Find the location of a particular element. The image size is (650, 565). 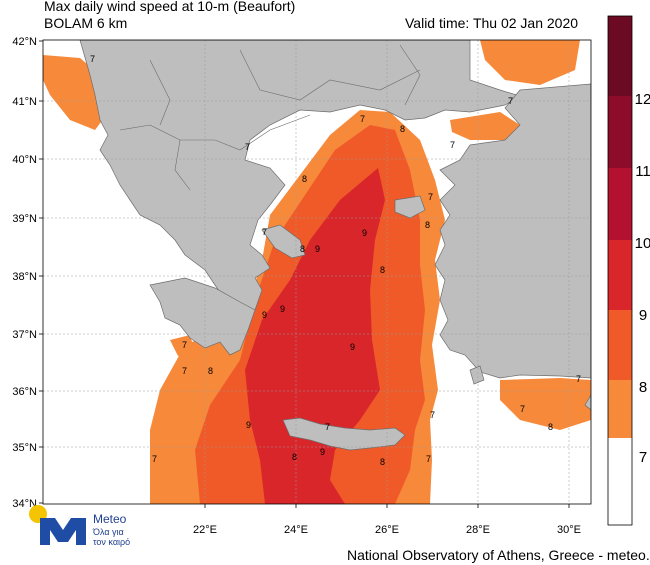

lat-label: 41°N is located at coordinates (24, 102).